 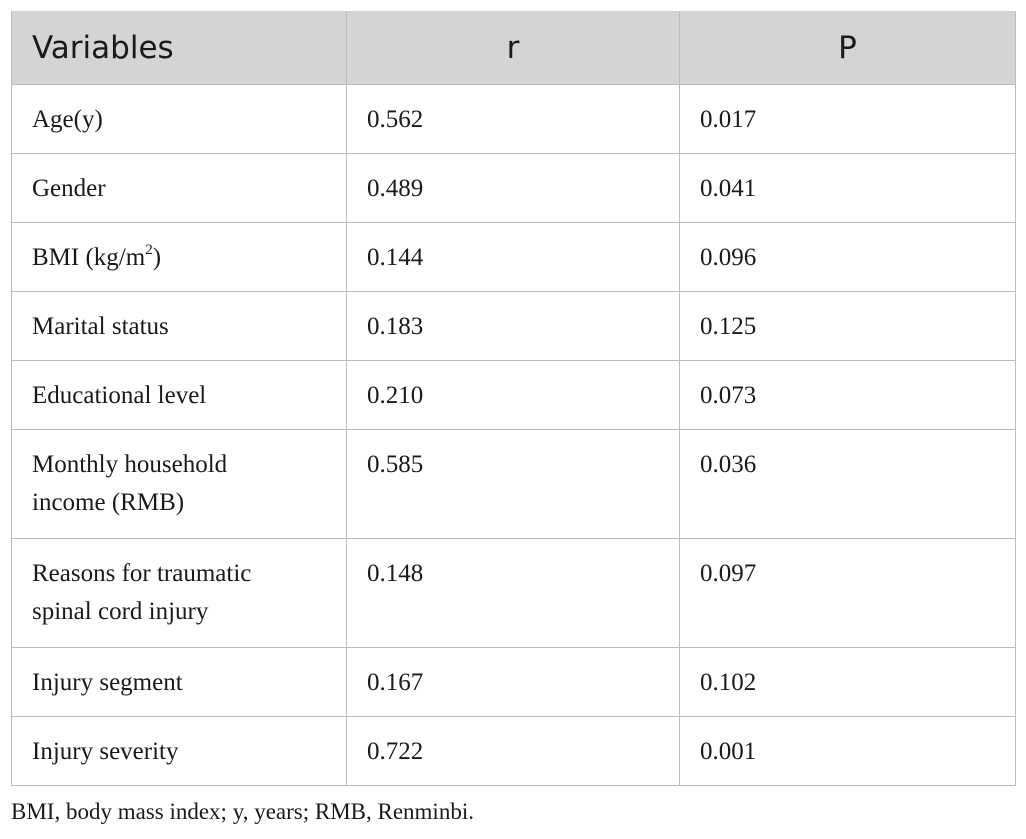 I want to click on cell-p: 0.096, so click(x=847, y=257).